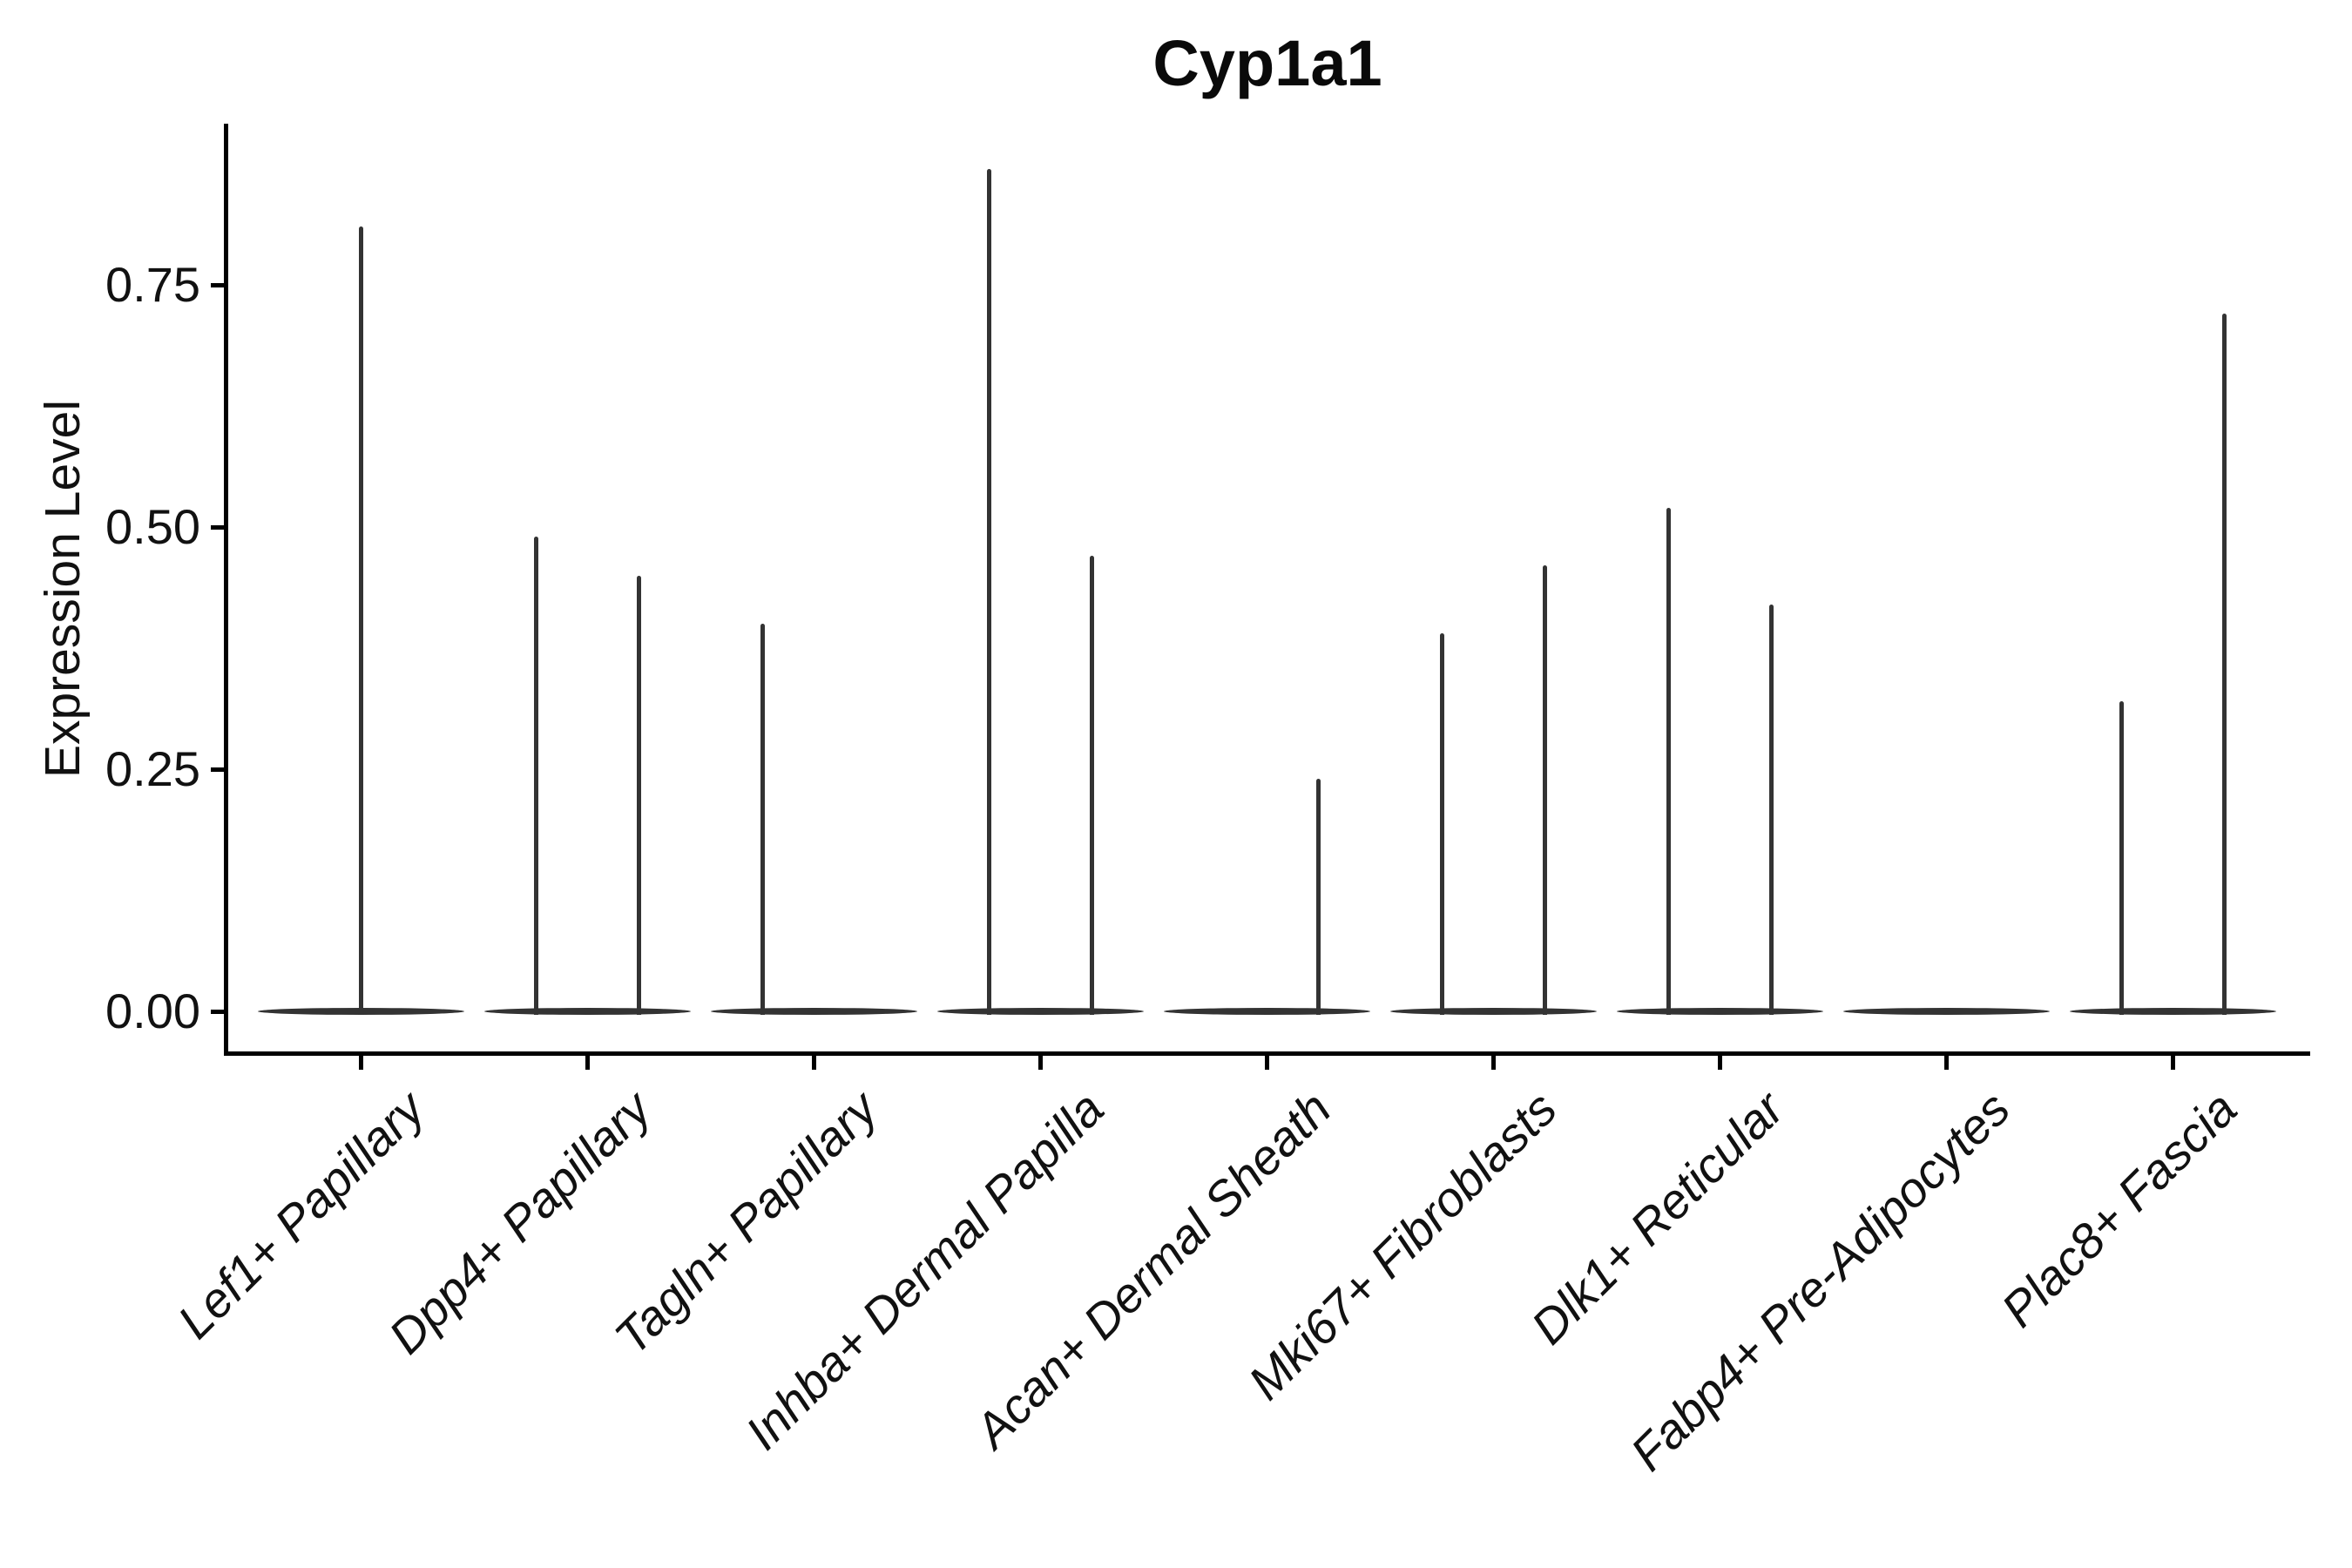 The height and width of the screenshot is (1568, 2352). What do you see at coordinates (1267, 63) in the screenshot?
I see `plot-title: Cyp1a1` at bounding box center [1267, 63].